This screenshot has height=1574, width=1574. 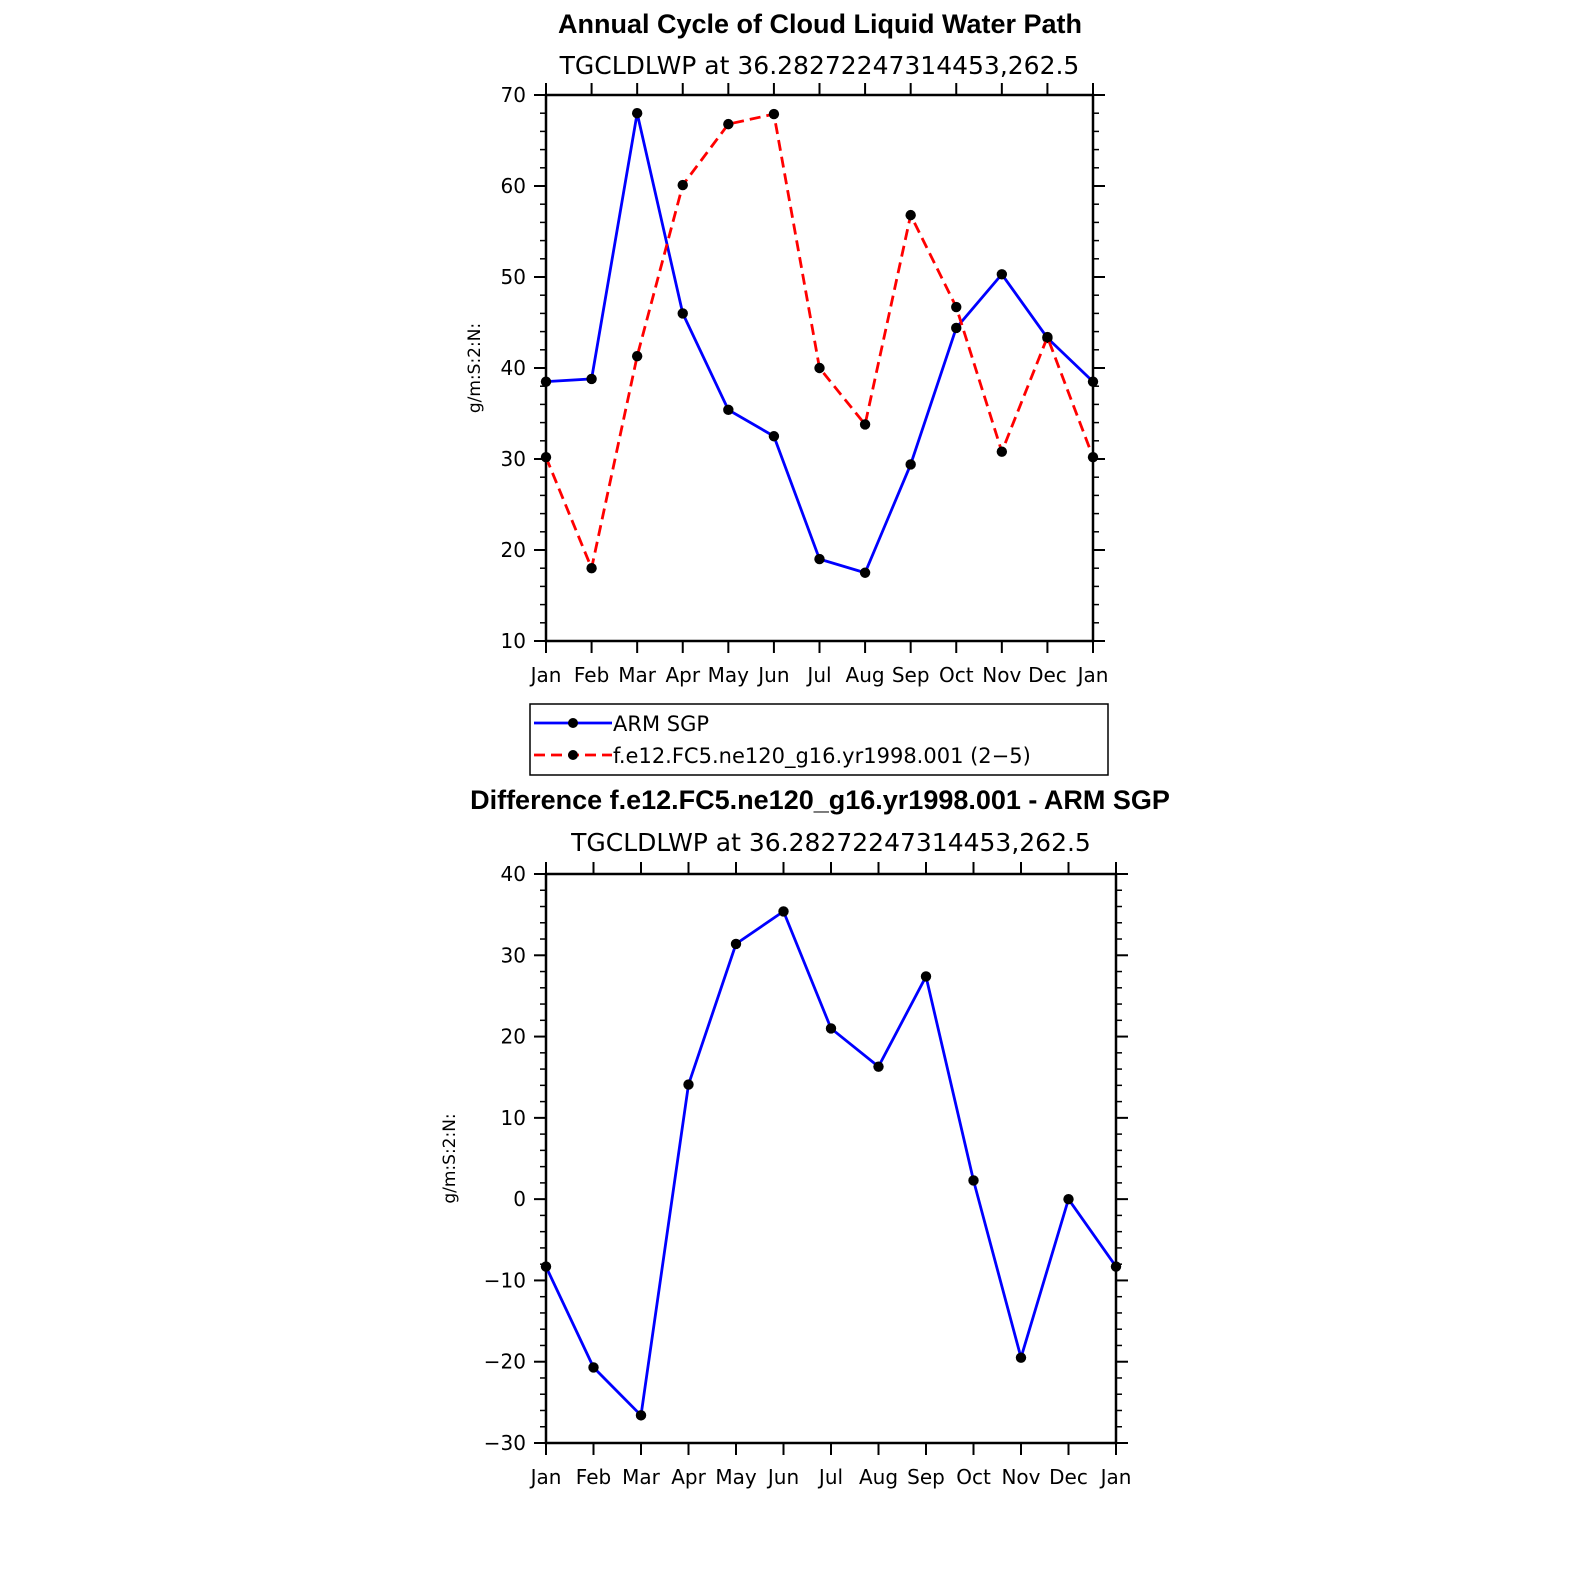 I want to click on plot-frame, so click(x=831, y=1158).